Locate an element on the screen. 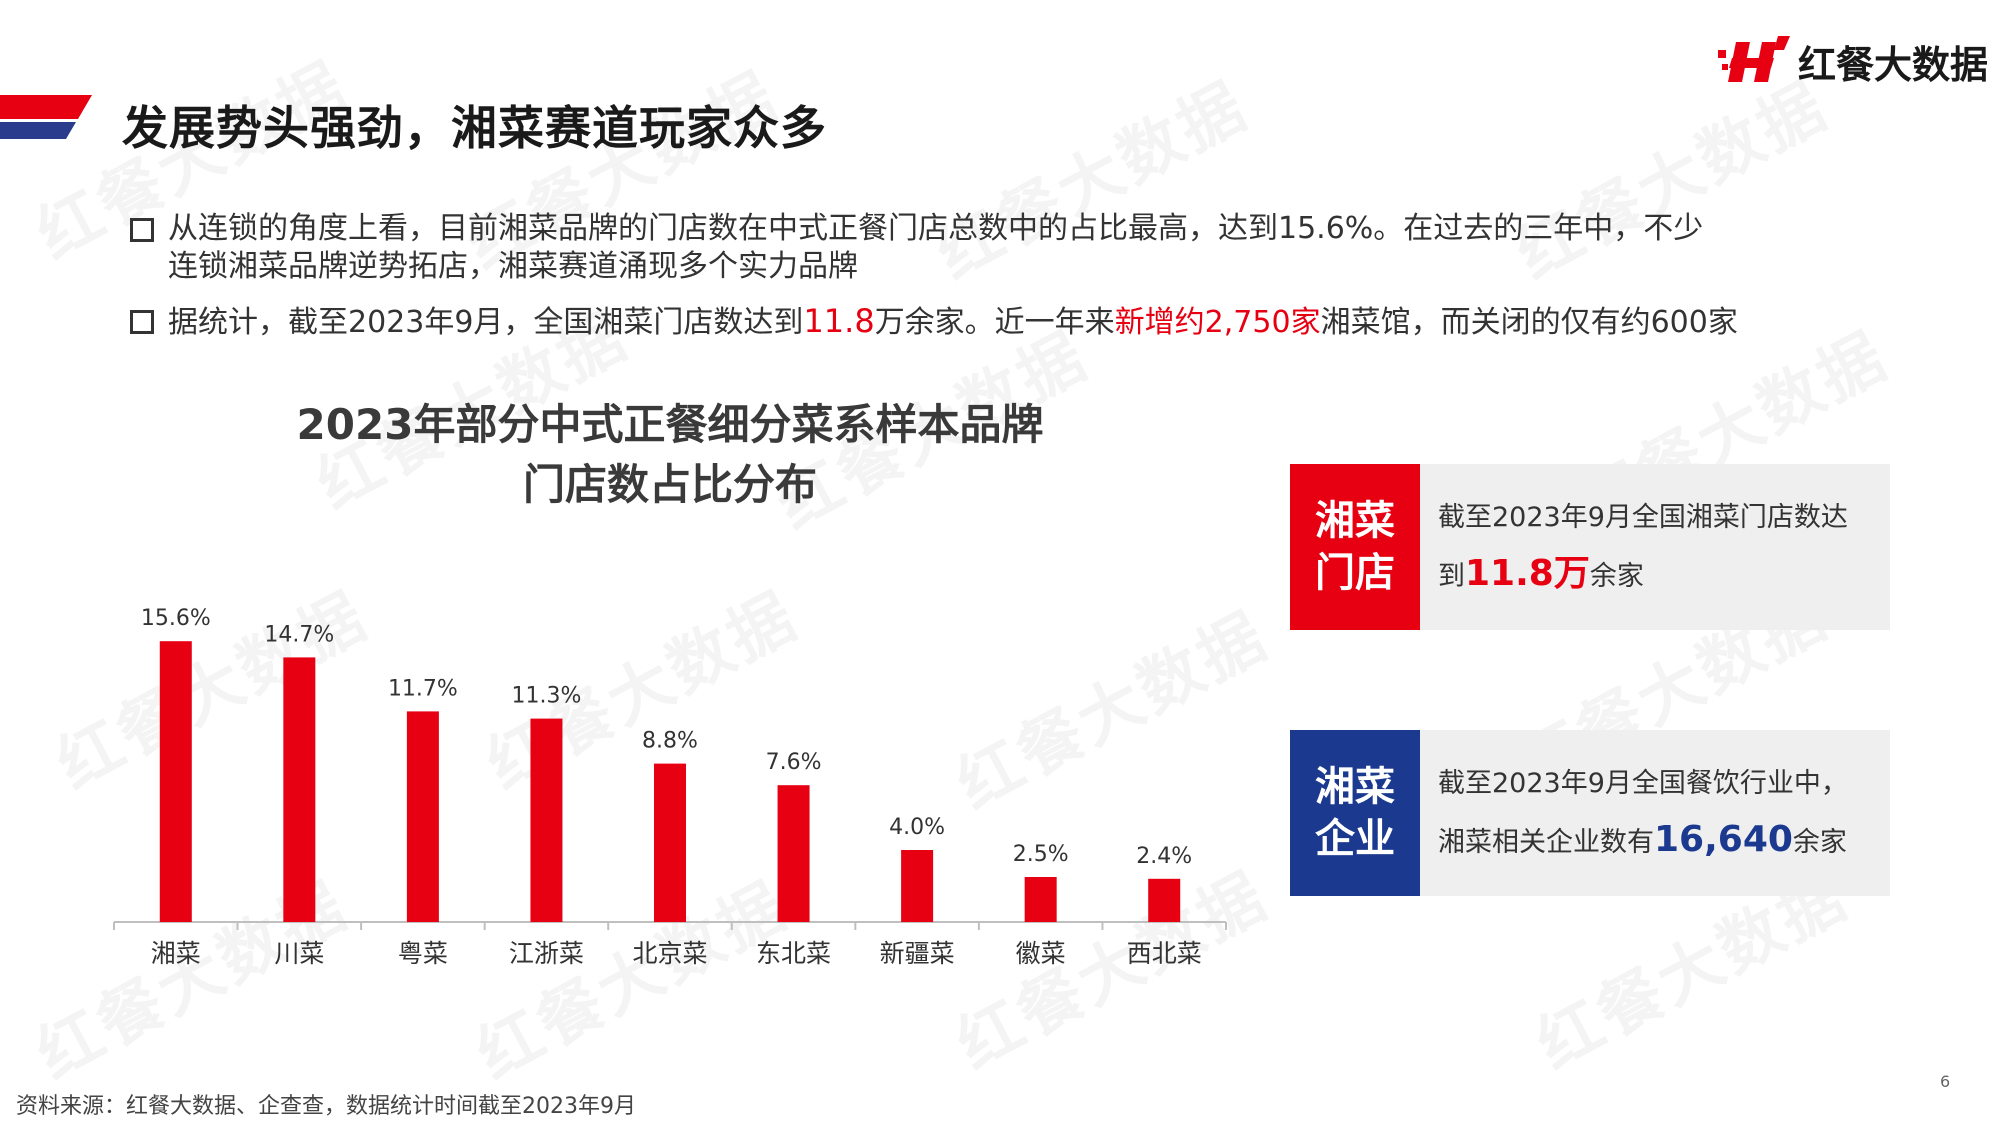 Image resolution: width=2000 pixels, height=1125 pixels. bullet-text: 湘菜馆，而关闭的仅有约600家 is located at coordinates (1529, 322).